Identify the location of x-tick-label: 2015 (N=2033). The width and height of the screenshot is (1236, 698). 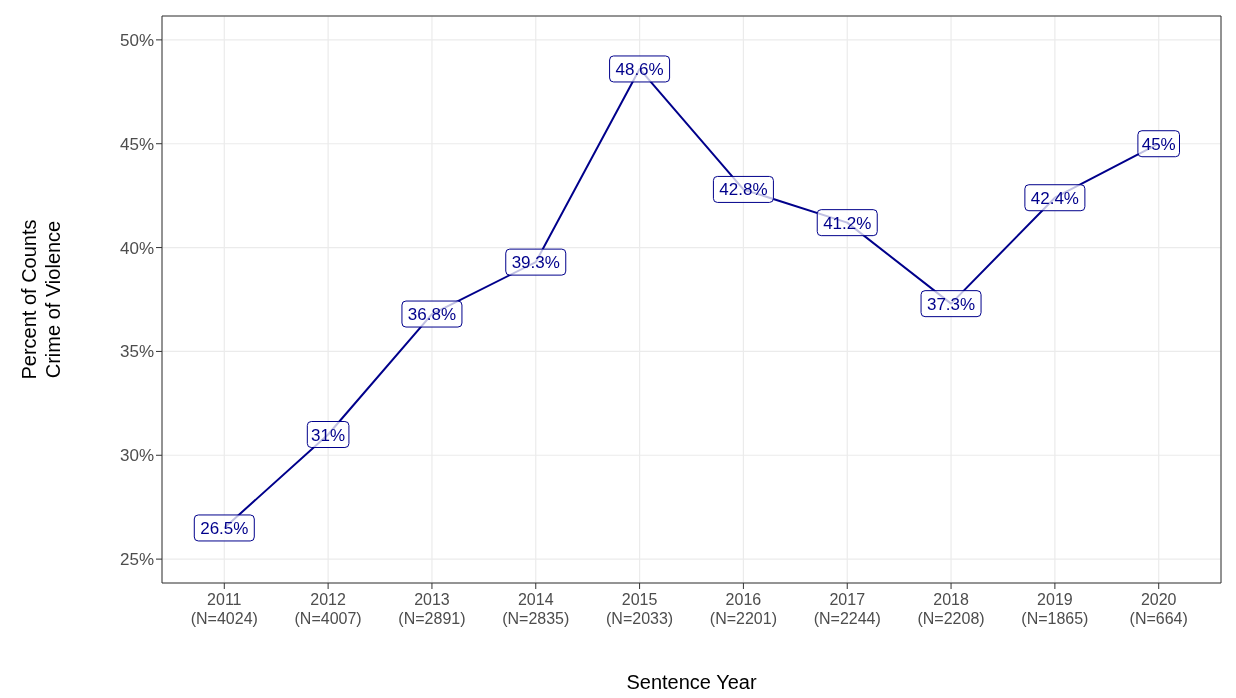
(640, 609).